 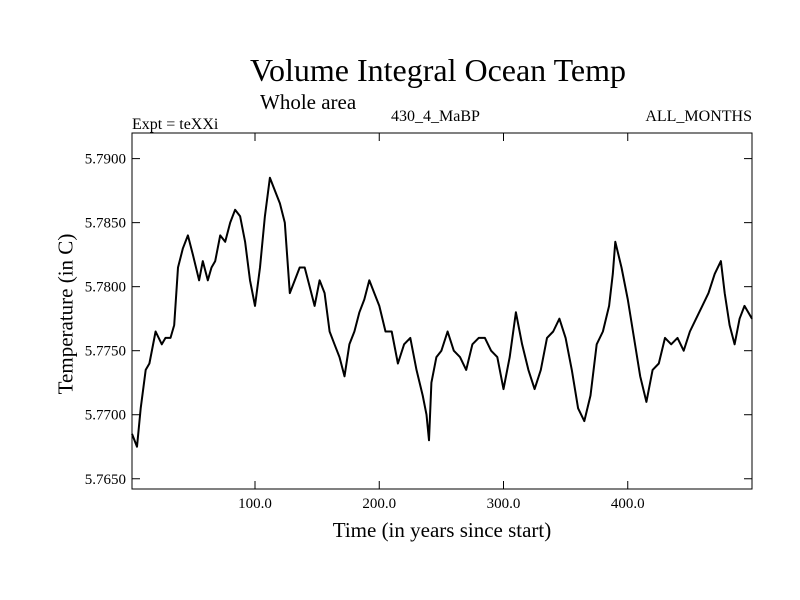 What do you see at coordinates (105, 288) in the screenshot?
I see `y-tick-label: 5.7800` at bounding box center [105, 288].